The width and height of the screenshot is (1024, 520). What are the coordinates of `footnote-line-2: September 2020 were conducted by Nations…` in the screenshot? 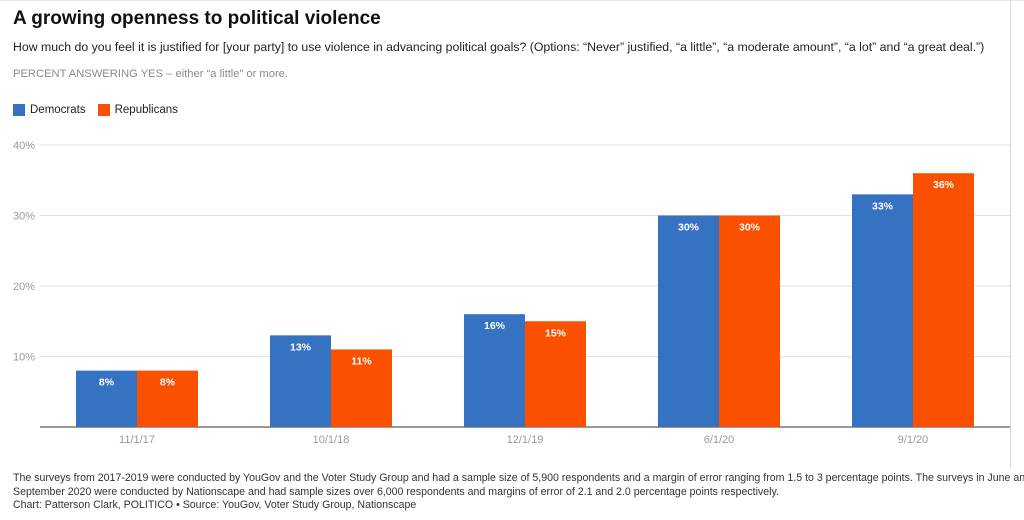 It's located at (396, 491).